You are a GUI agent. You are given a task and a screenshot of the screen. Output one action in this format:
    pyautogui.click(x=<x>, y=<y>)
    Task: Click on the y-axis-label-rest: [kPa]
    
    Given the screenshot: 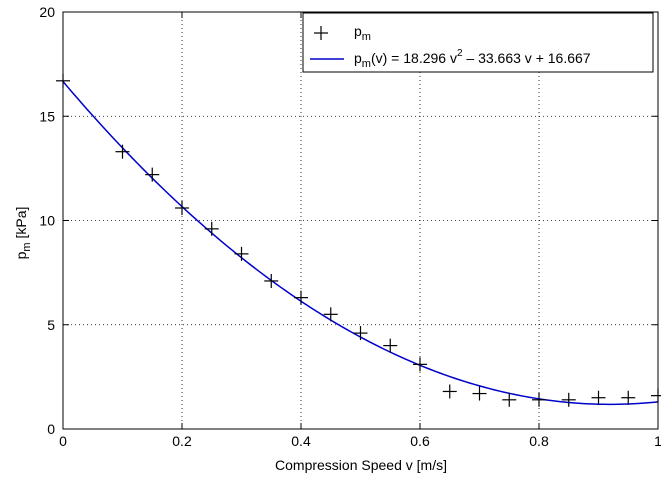 What is the action you would take?
    pyautogui.click(x=21, y=225)
    